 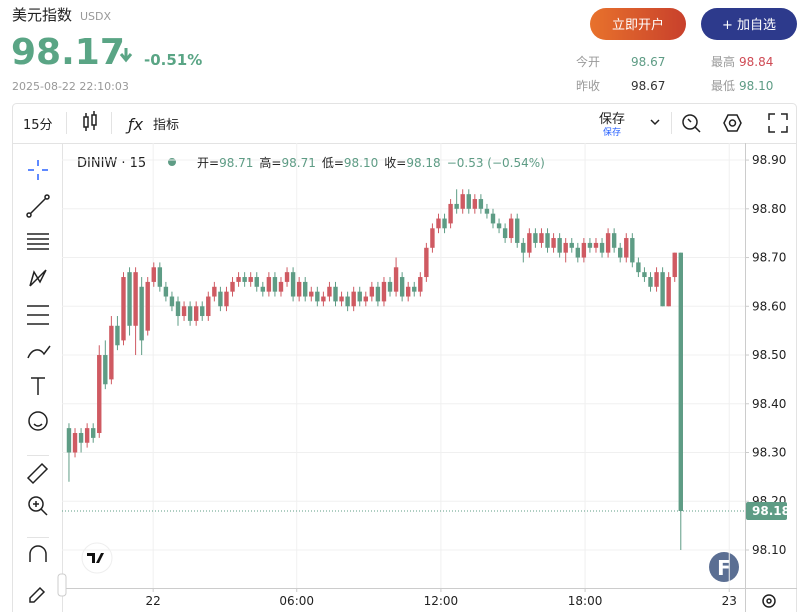 What do you see at coordinates (62, 585) in the screenshot?
I see `collapse-handle` at bounding box center [62, 585].